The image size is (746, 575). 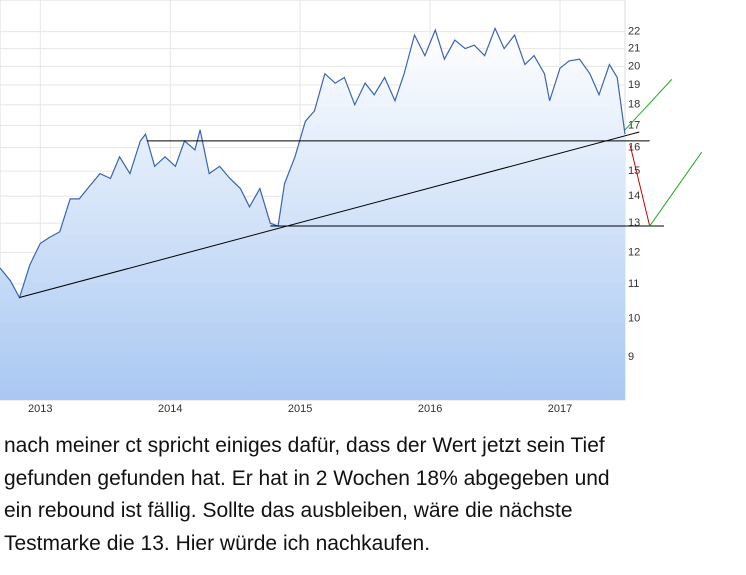 I want to click on y-tick-label: 9, so click(x=631, y=357).